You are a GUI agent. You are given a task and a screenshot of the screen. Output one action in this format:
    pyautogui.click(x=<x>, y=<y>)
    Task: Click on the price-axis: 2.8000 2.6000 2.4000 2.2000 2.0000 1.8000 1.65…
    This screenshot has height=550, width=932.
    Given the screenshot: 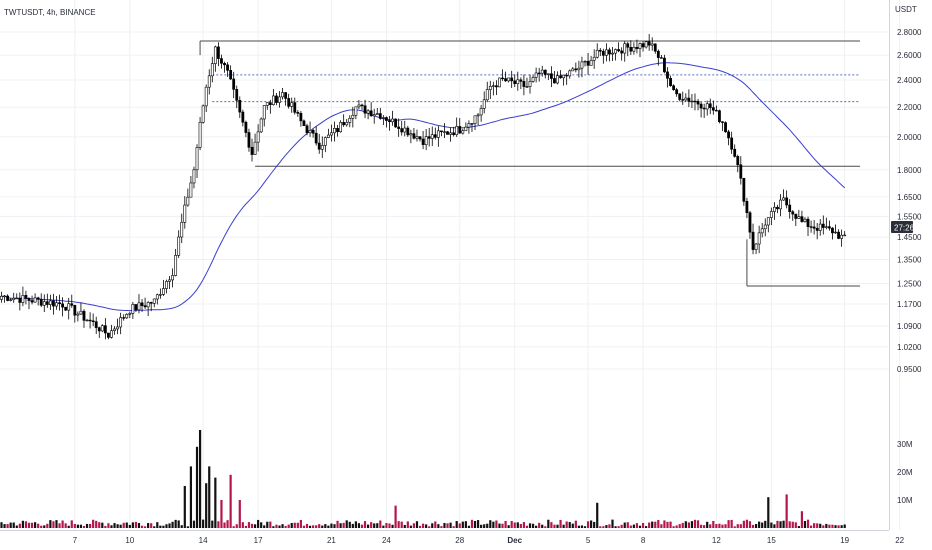 What is the action you would take?
    pyautogui.click(x=909, y=201)
    